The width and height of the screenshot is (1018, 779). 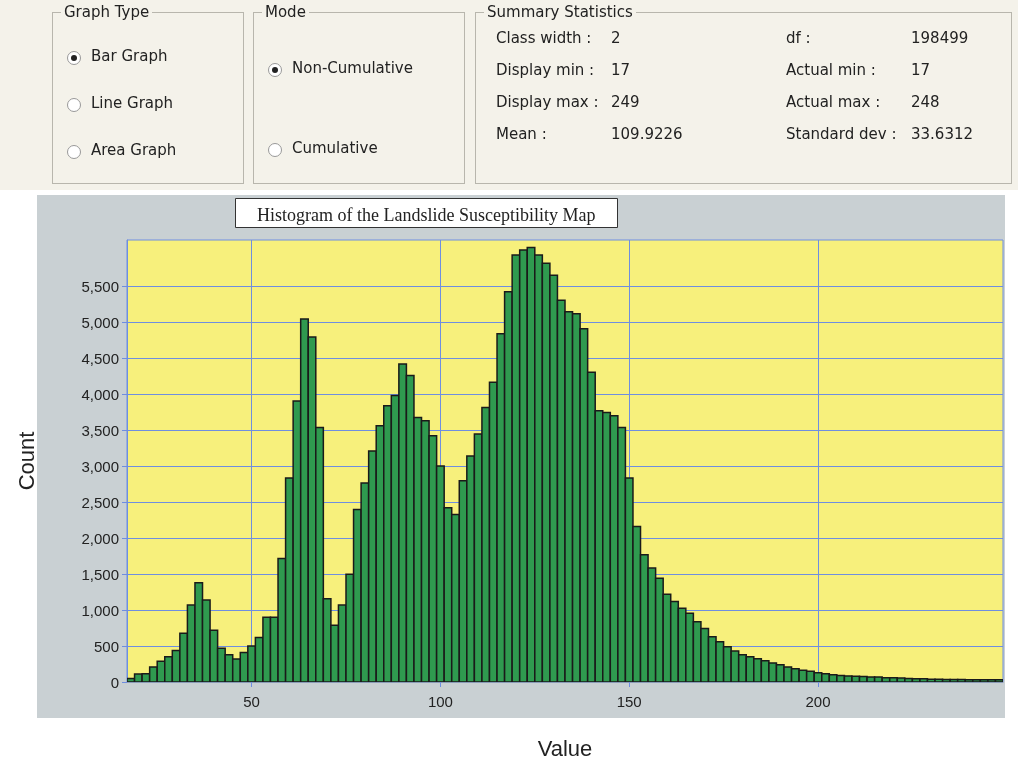 I want to click on y-tick-label: 5,000, so click(x=100, y=323).